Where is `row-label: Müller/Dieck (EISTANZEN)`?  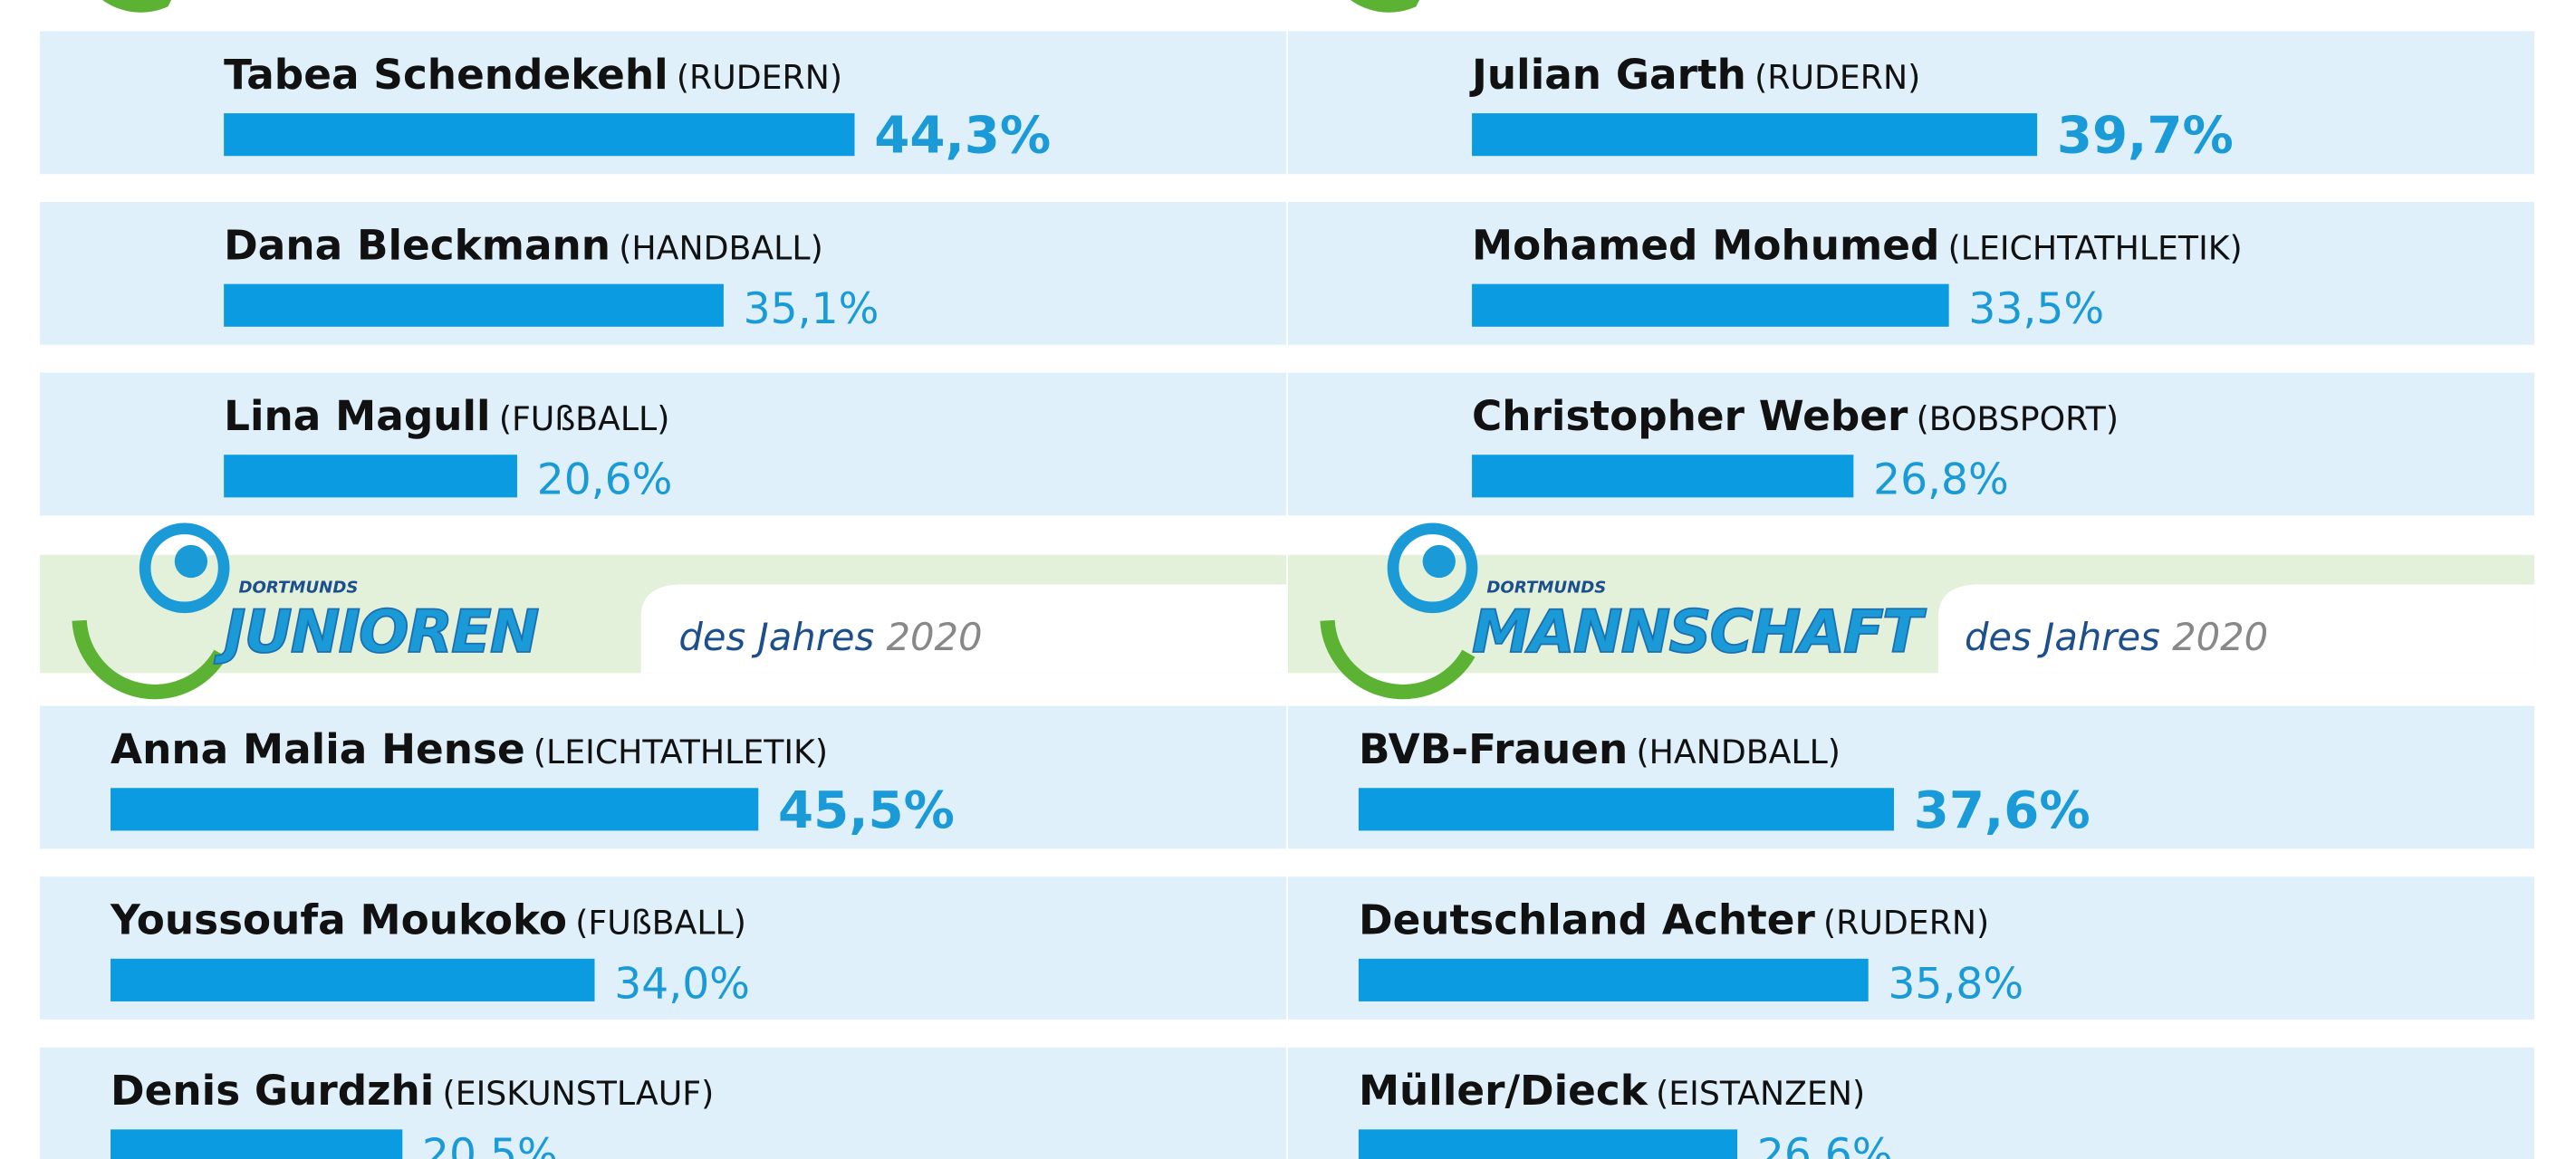
row-label: Müller/Dieck (EISTANZEN) is located at coordinates (1612, 1091).